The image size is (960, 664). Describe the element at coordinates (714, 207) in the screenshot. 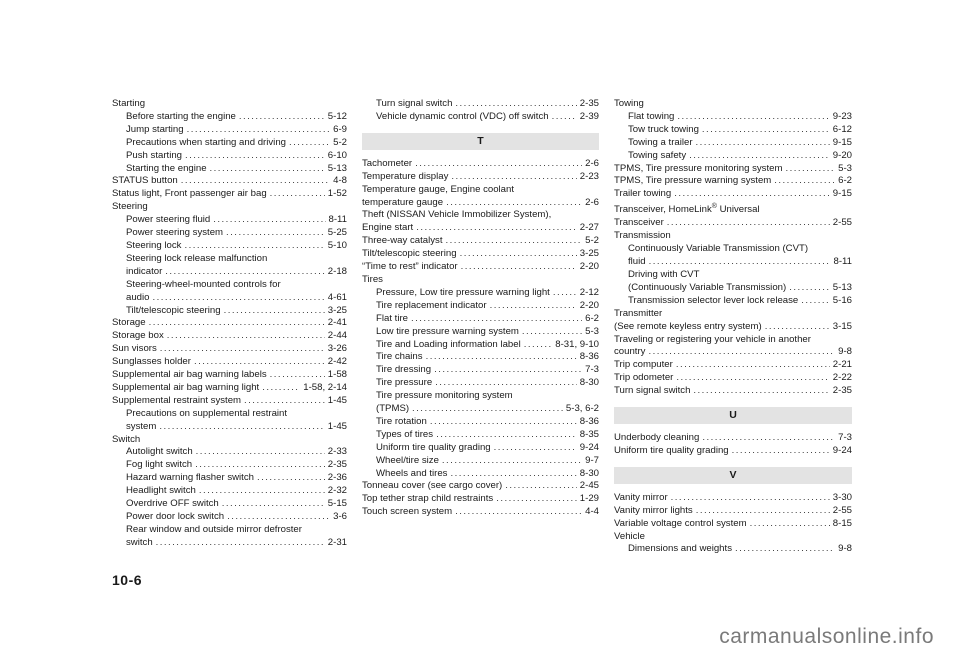

I see `registered-mark: ®` at that location.